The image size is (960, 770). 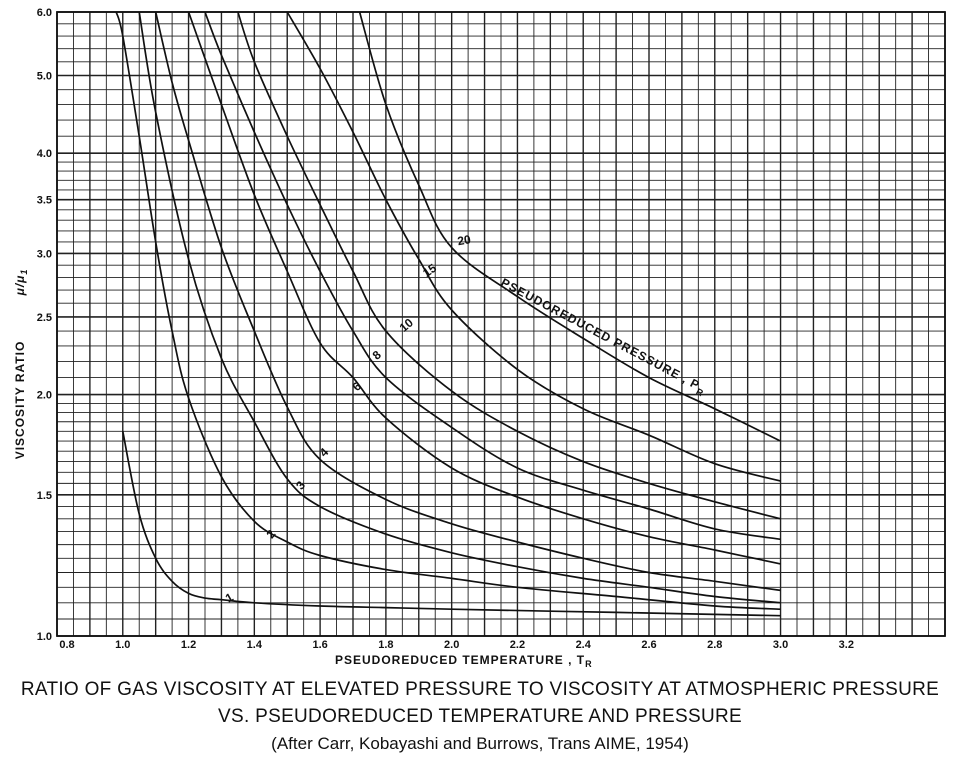 What do you see at coordinates (517, 645) in the screenshot?
I see `x-tick-label: 2.2` at bounding box center [517, 645].